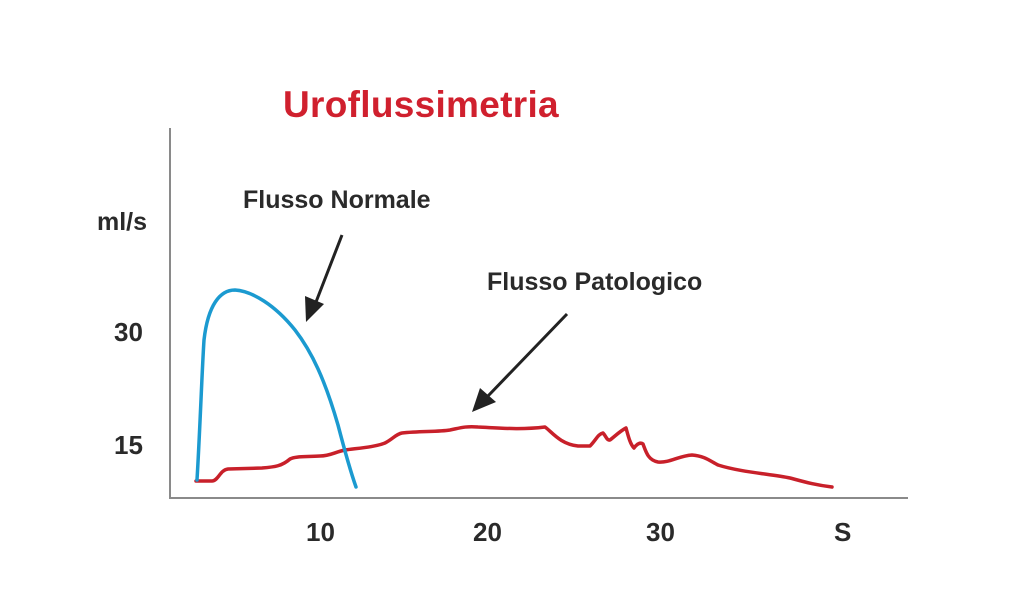 The height and width of the screenshot is (612, 1024). I want to click on arrow-patologico-icon, so click(520, 362).